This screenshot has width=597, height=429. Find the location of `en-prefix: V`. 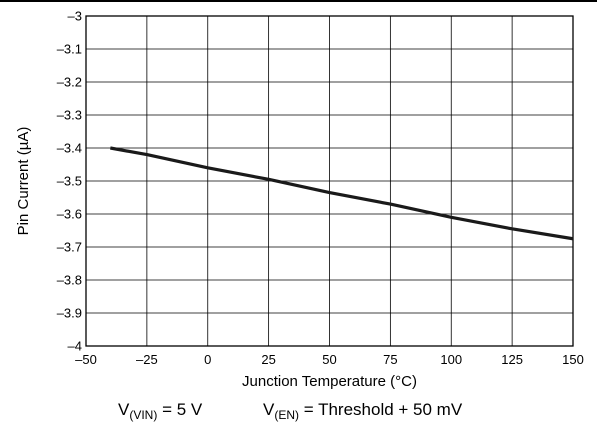

en-prefix: V is located at coordinates (269, 409).